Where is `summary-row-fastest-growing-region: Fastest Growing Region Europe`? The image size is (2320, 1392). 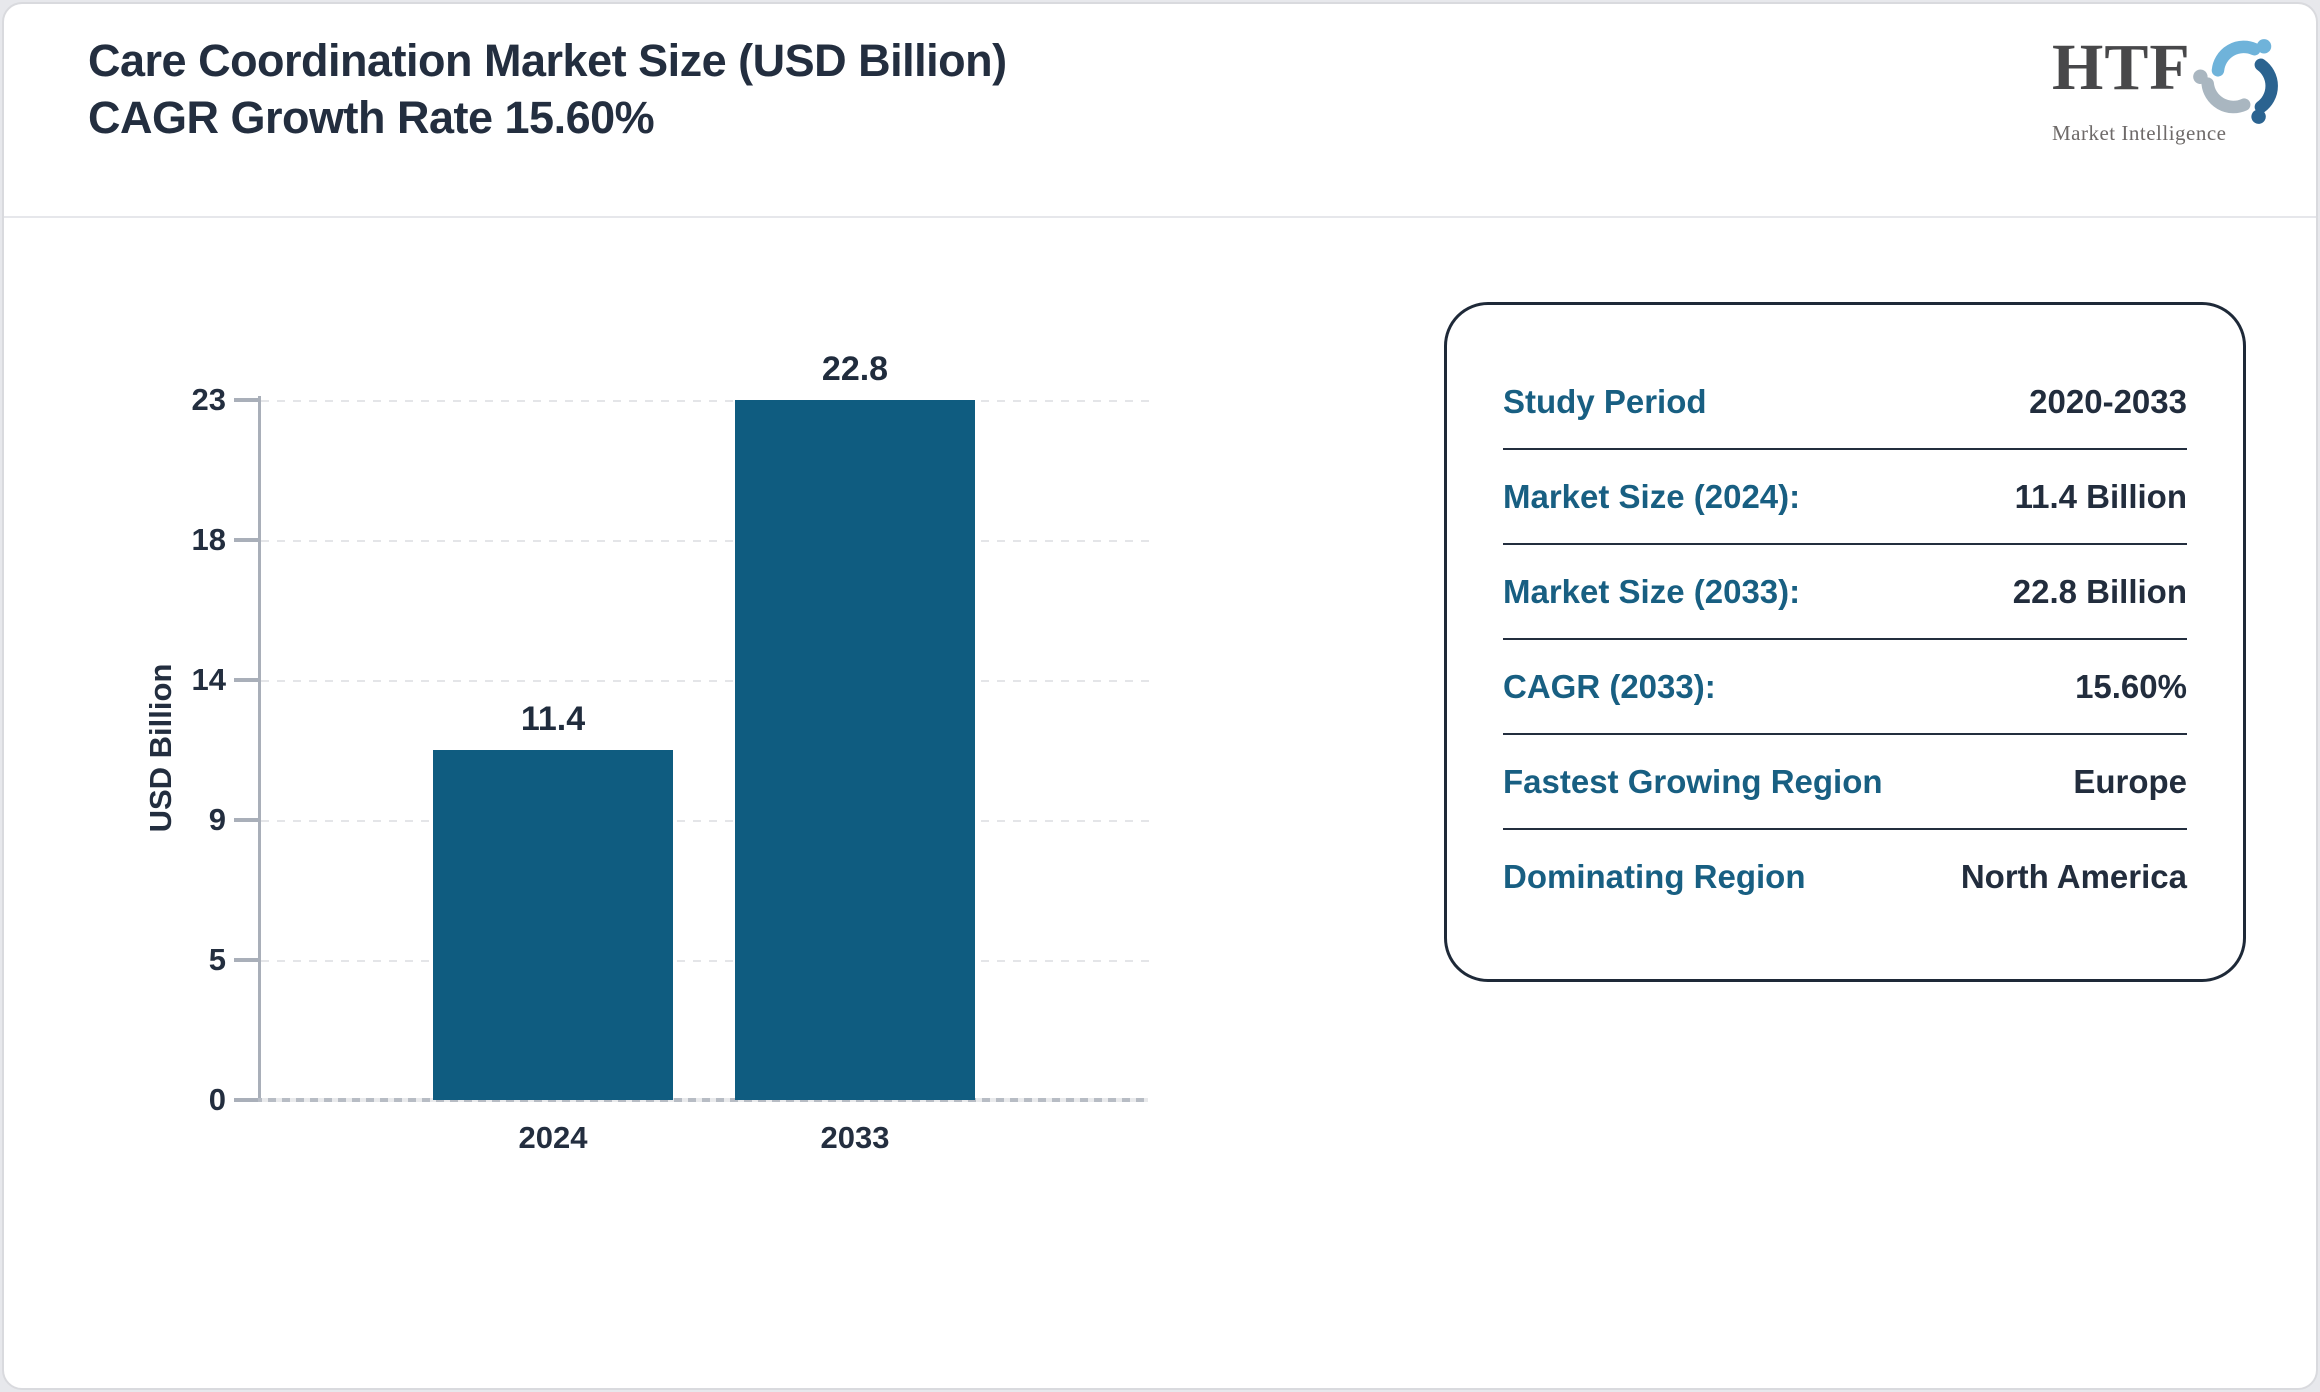
summary-row-fastest-growing-region: Fastest Growing Region Europe is located at coordinates (1845, 782).